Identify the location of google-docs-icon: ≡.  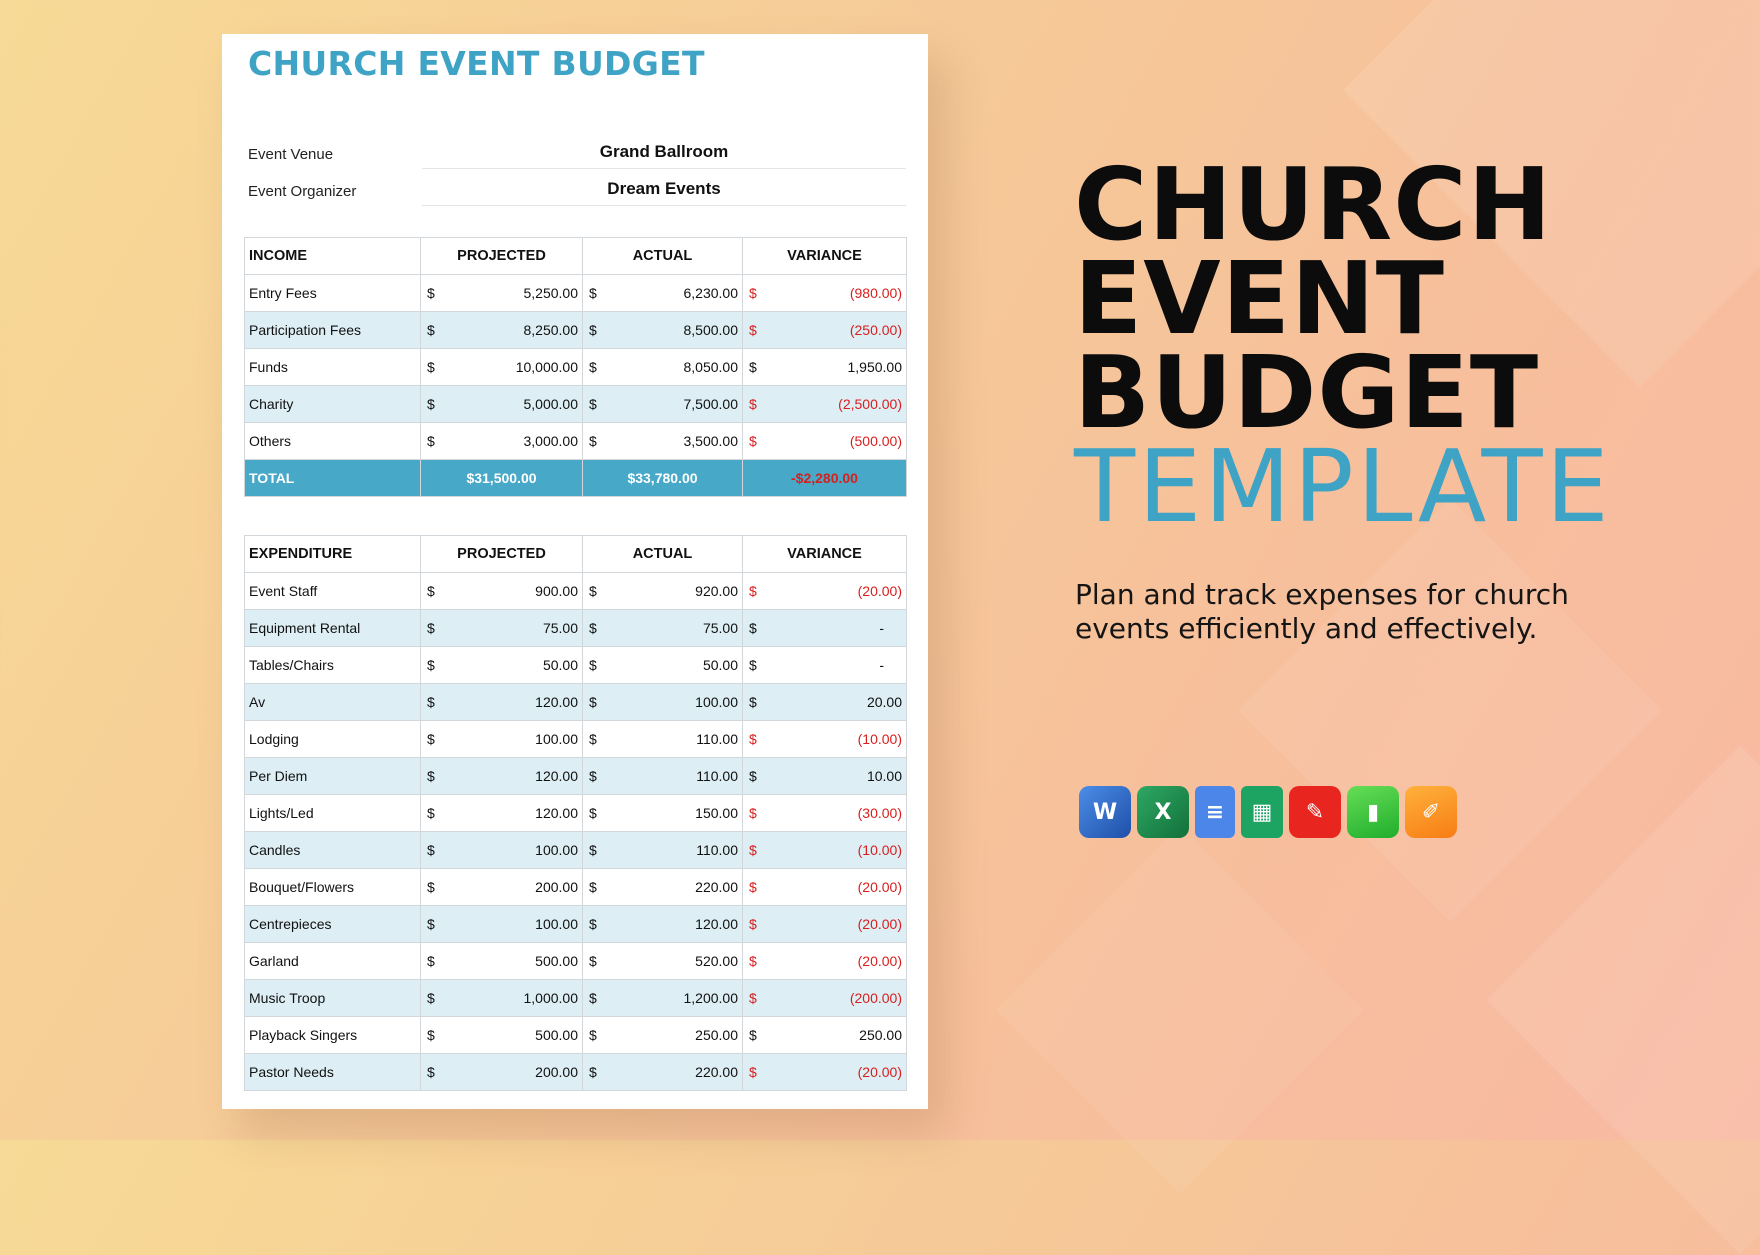
(1215, 812).